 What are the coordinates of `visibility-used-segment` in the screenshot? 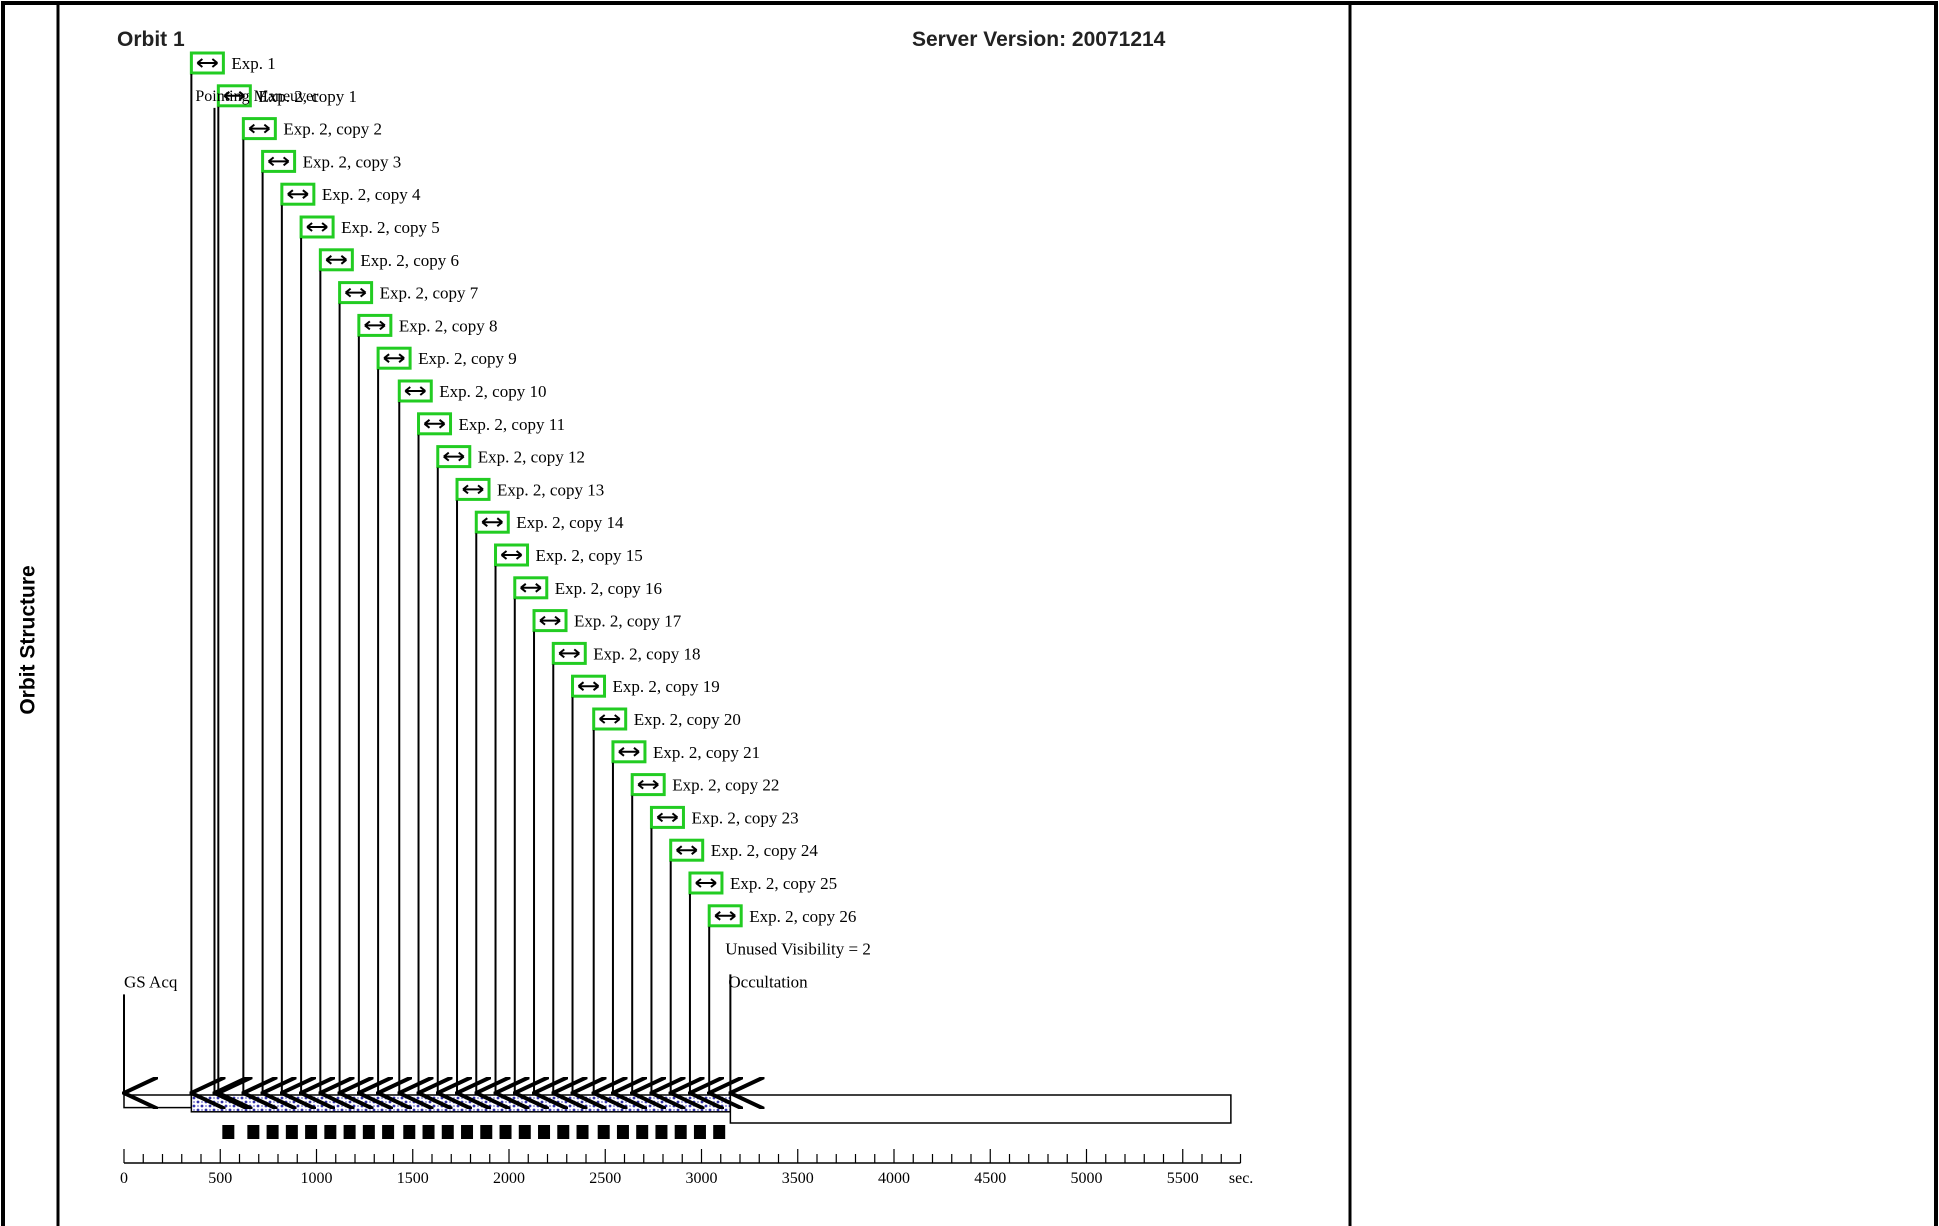 It's located at (461, 1103).